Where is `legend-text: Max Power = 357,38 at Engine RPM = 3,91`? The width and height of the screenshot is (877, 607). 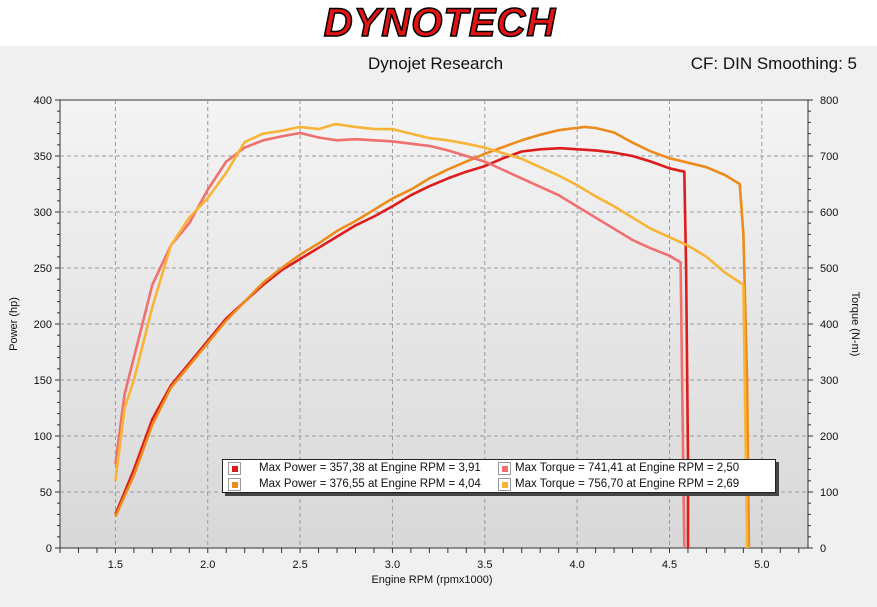
legend-text: Max Power = 357,38 at Engine RPM = 3,91 is located at coordinates (370, 468).